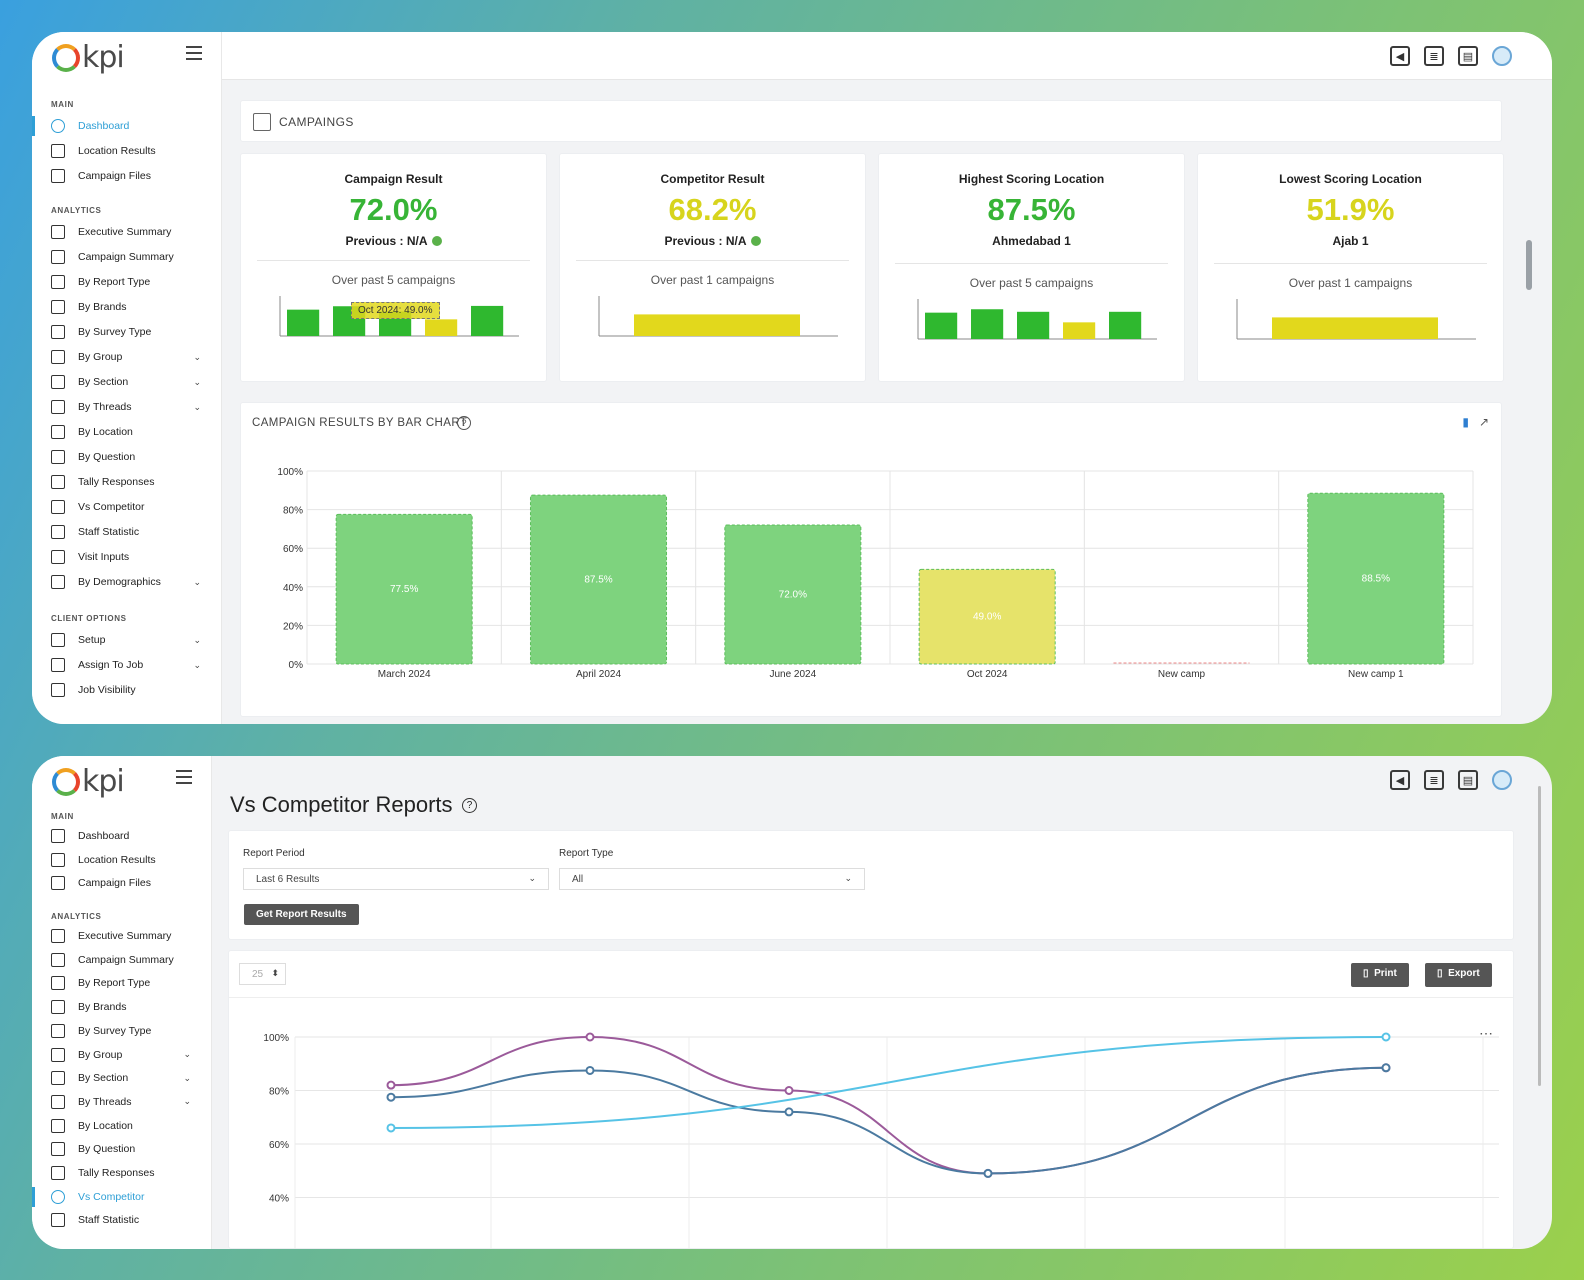 The width and height of the screenshot is (1584, 1280). I want to click on export-button: ▯ Export, so click(1458, 975).